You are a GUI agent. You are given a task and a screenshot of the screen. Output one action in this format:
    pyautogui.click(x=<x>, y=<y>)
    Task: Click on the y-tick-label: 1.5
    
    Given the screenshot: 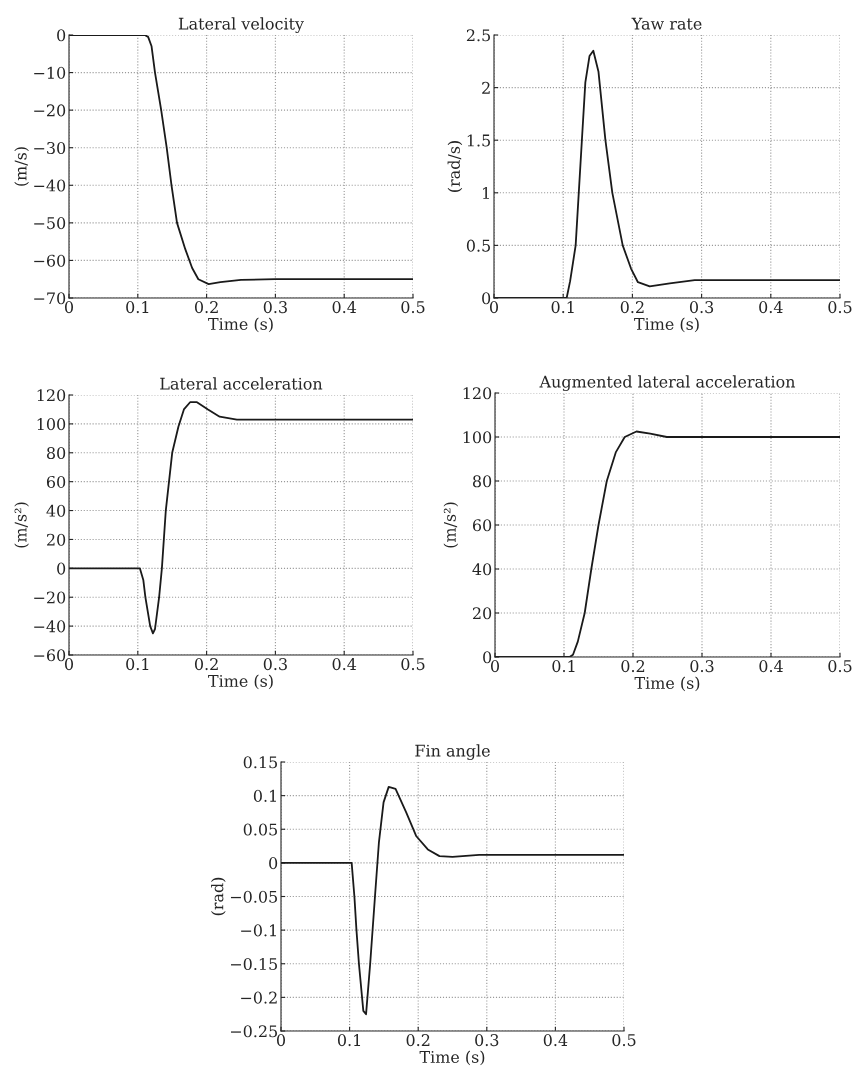 What is the action you would take?
    pyautogui.click(x=478, y=140)
    